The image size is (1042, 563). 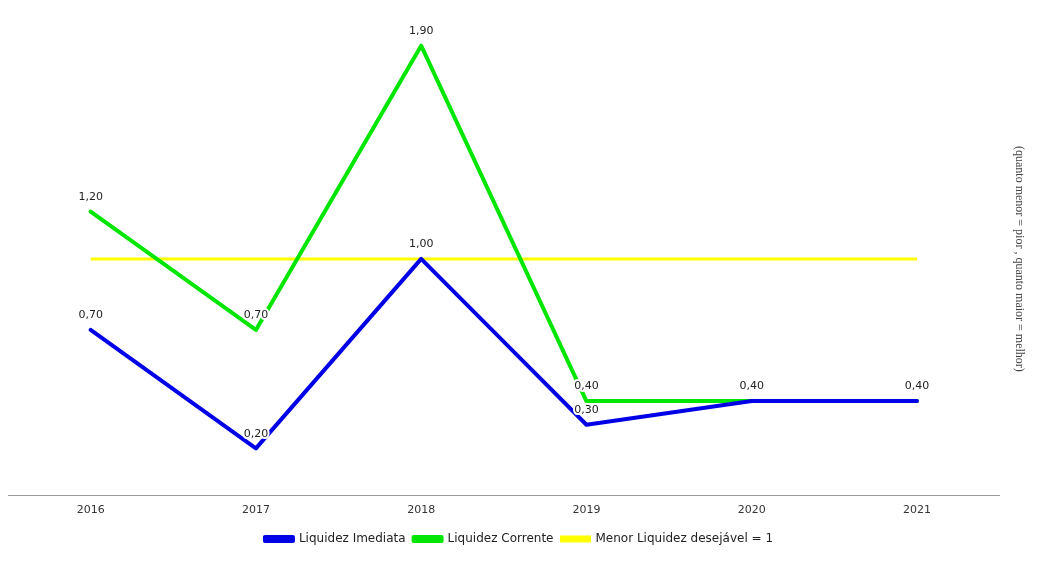 What do you see at coordinates (586, 510) in the screenshot?
I see `x-tick-label: 2019` at bounding box center [586, 510].